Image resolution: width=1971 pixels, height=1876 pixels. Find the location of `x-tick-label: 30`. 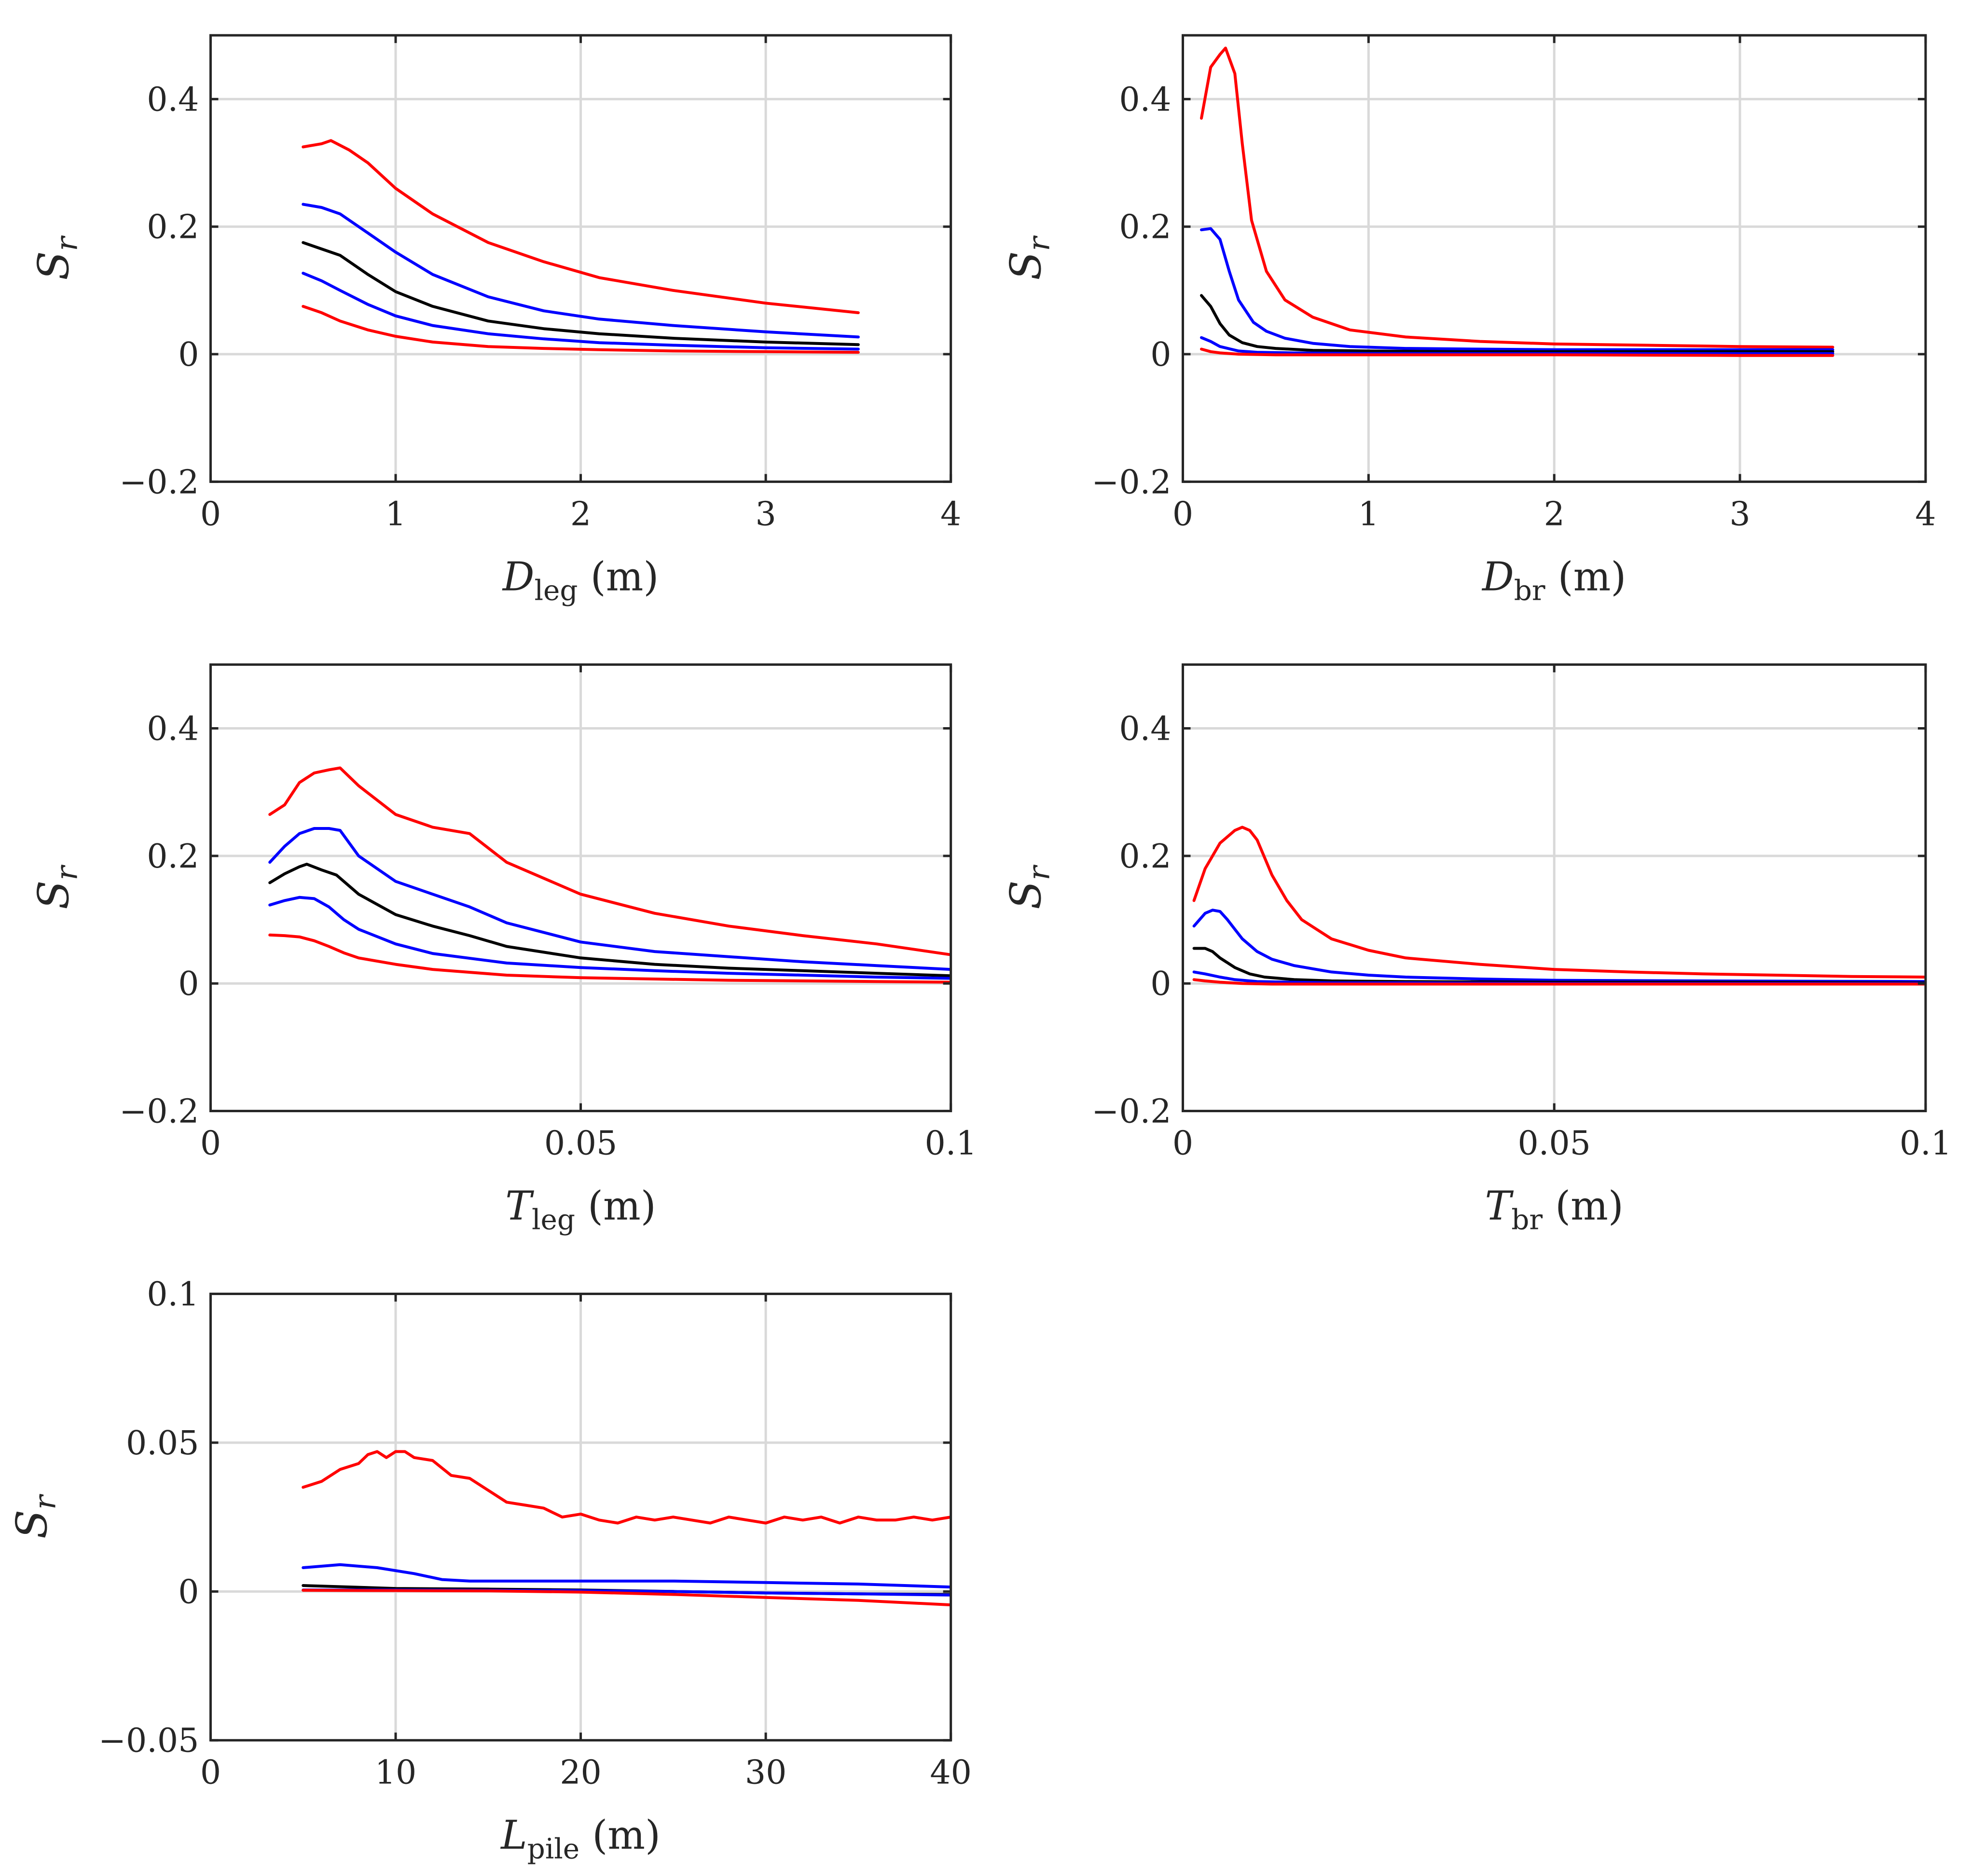

x-tick-label: 30 is located at coordinates (766, 1773).